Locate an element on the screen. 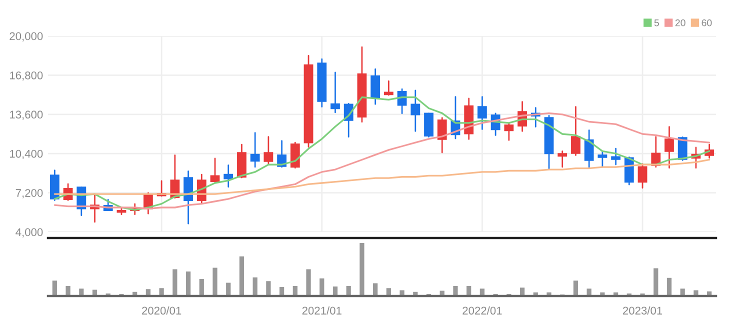 The image size is (736, 331). legend-label: 5 is located at coordinates (656, 22).